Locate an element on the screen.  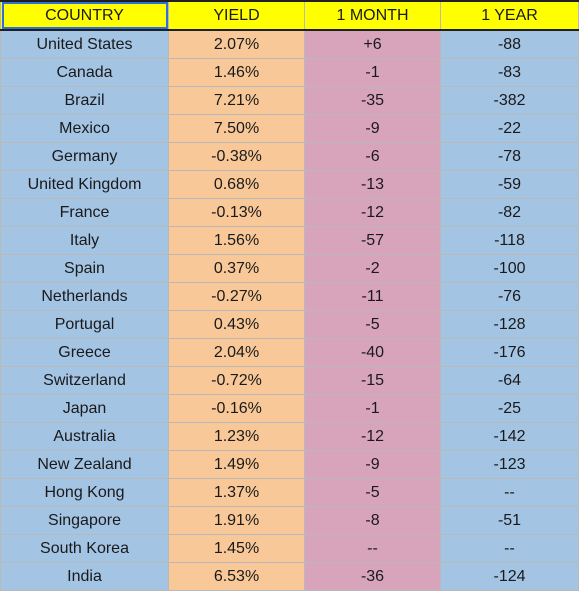
table-row: Canada 1.46% -1 -83 is located at coordinates (289, 72).